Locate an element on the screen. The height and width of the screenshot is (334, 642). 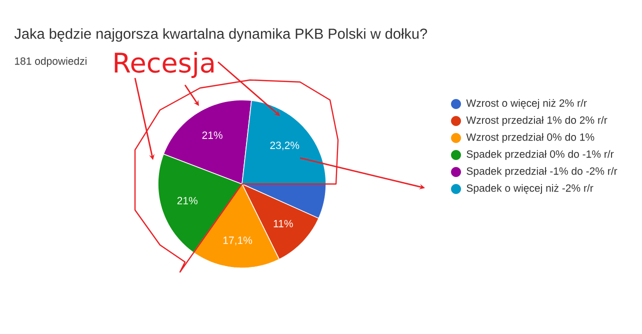
legend-label: Wzrost przedział 0% do 1% is located at coordinates (530, 138).